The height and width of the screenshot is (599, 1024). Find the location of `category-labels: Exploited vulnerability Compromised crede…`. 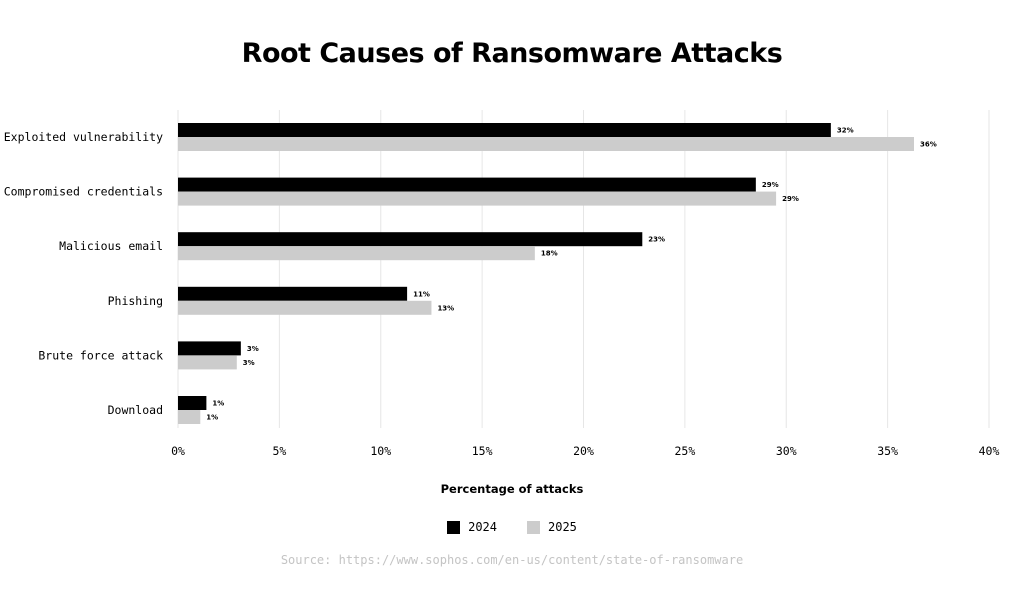

category-labels: Exploited vulnerability Compromised crede… is located at coordinates (83, 273).